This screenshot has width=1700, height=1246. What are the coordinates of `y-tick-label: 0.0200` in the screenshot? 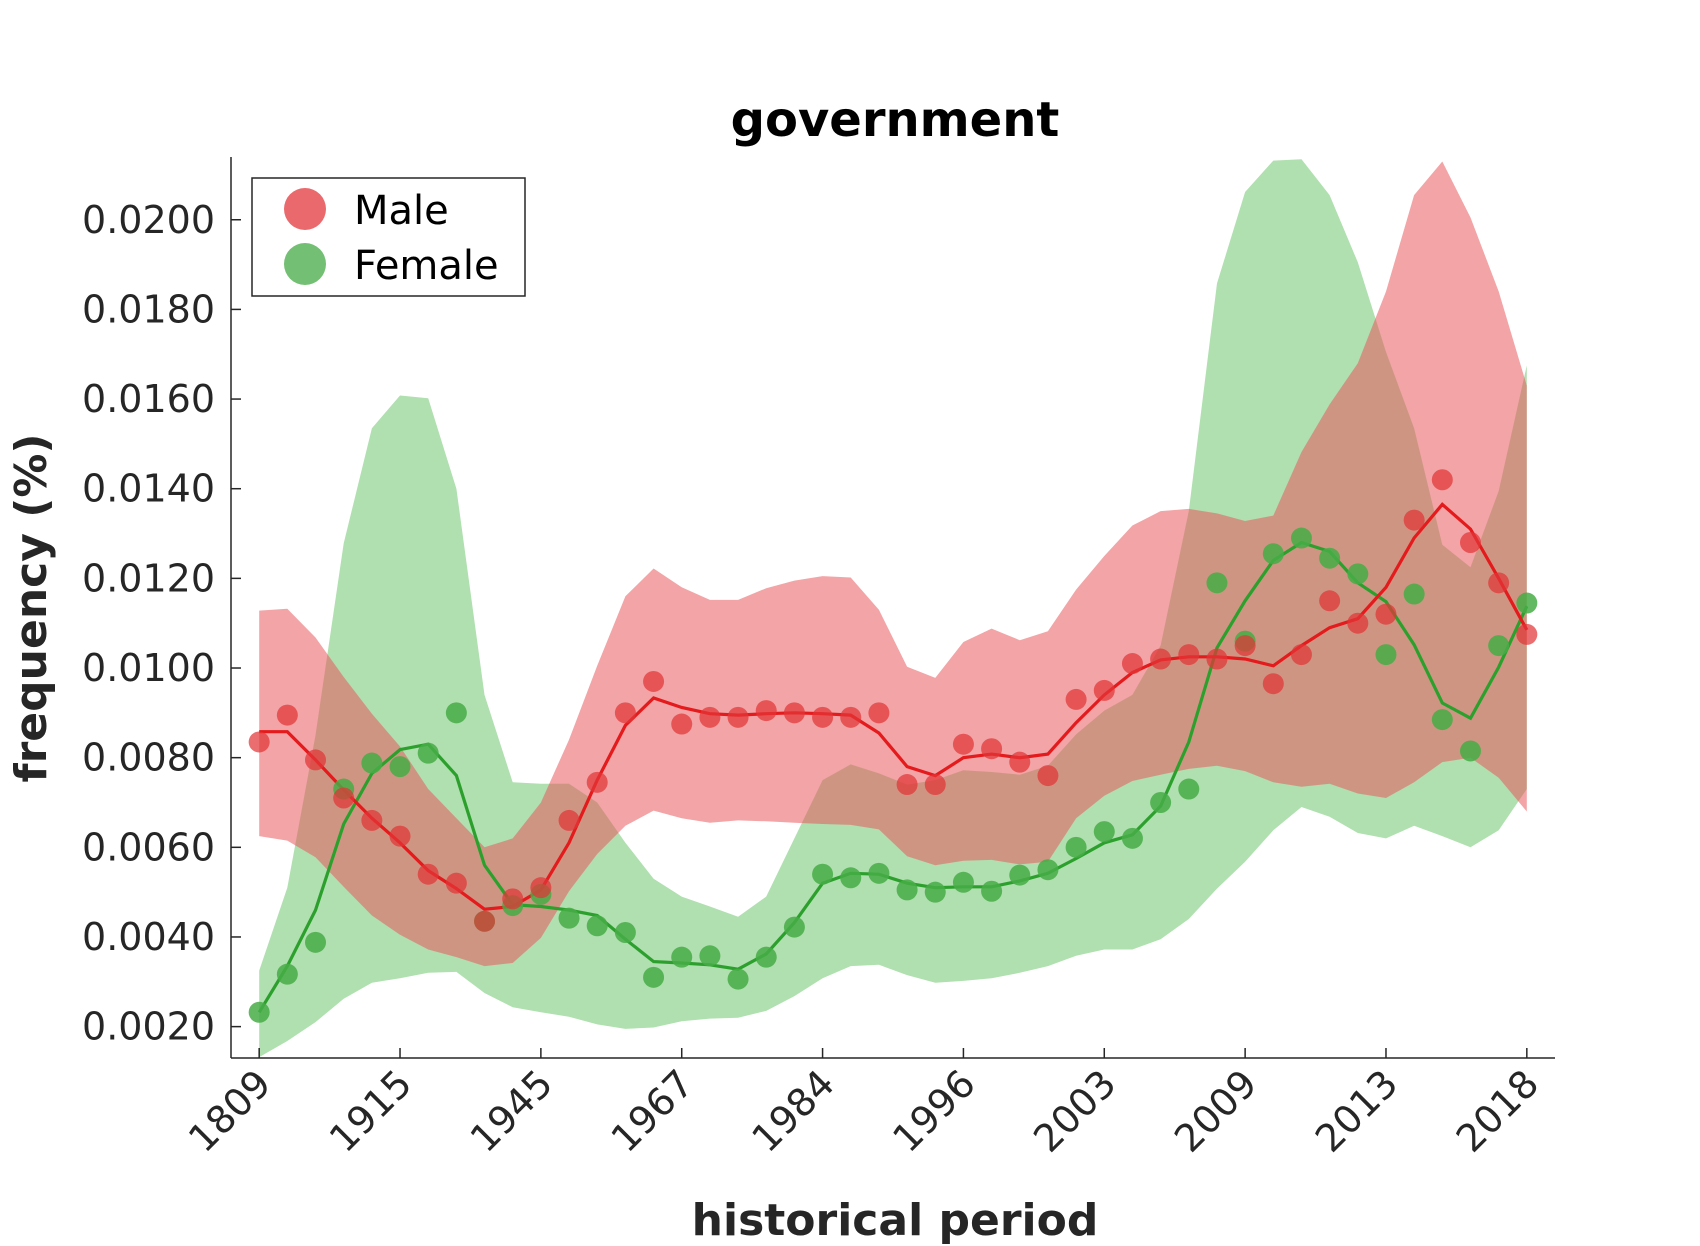 It's located at (148, 220).